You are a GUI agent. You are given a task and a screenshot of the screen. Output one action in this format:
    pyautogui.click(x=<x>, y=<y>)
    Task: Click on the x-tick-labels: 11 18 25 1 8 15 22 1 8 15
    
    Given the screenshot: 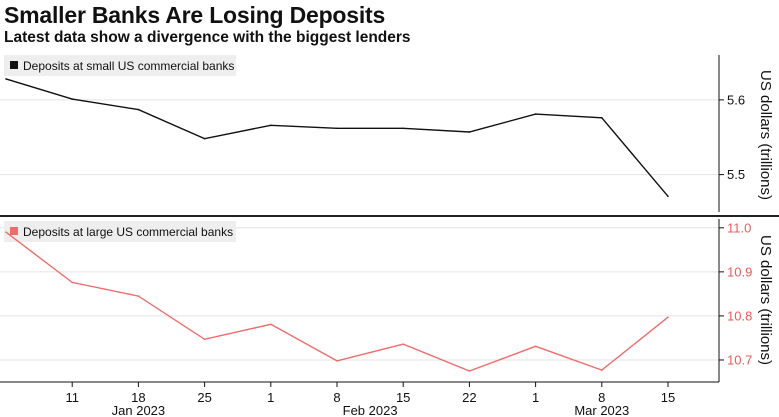 What is the action you would take?
    pyautogui.click(x=370, y=397)
    